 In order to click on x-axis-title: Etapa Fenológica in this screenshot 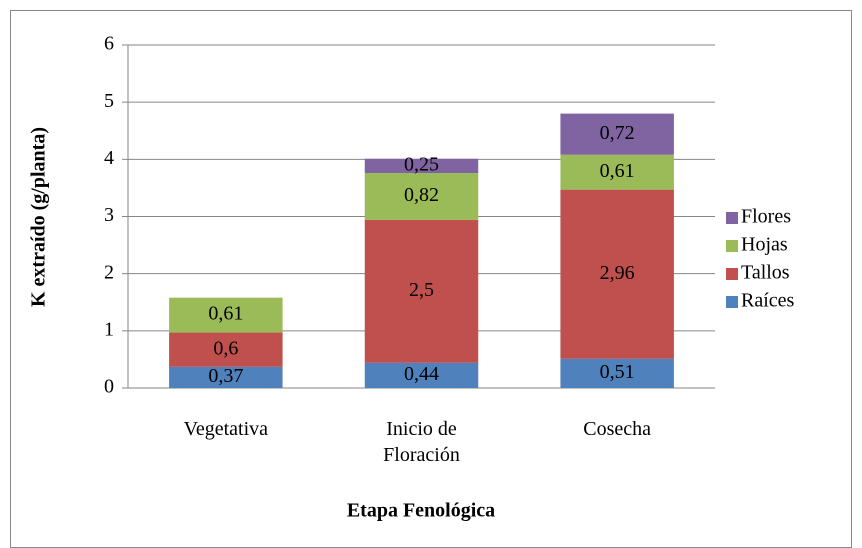, I will do `click(421, 511)`.